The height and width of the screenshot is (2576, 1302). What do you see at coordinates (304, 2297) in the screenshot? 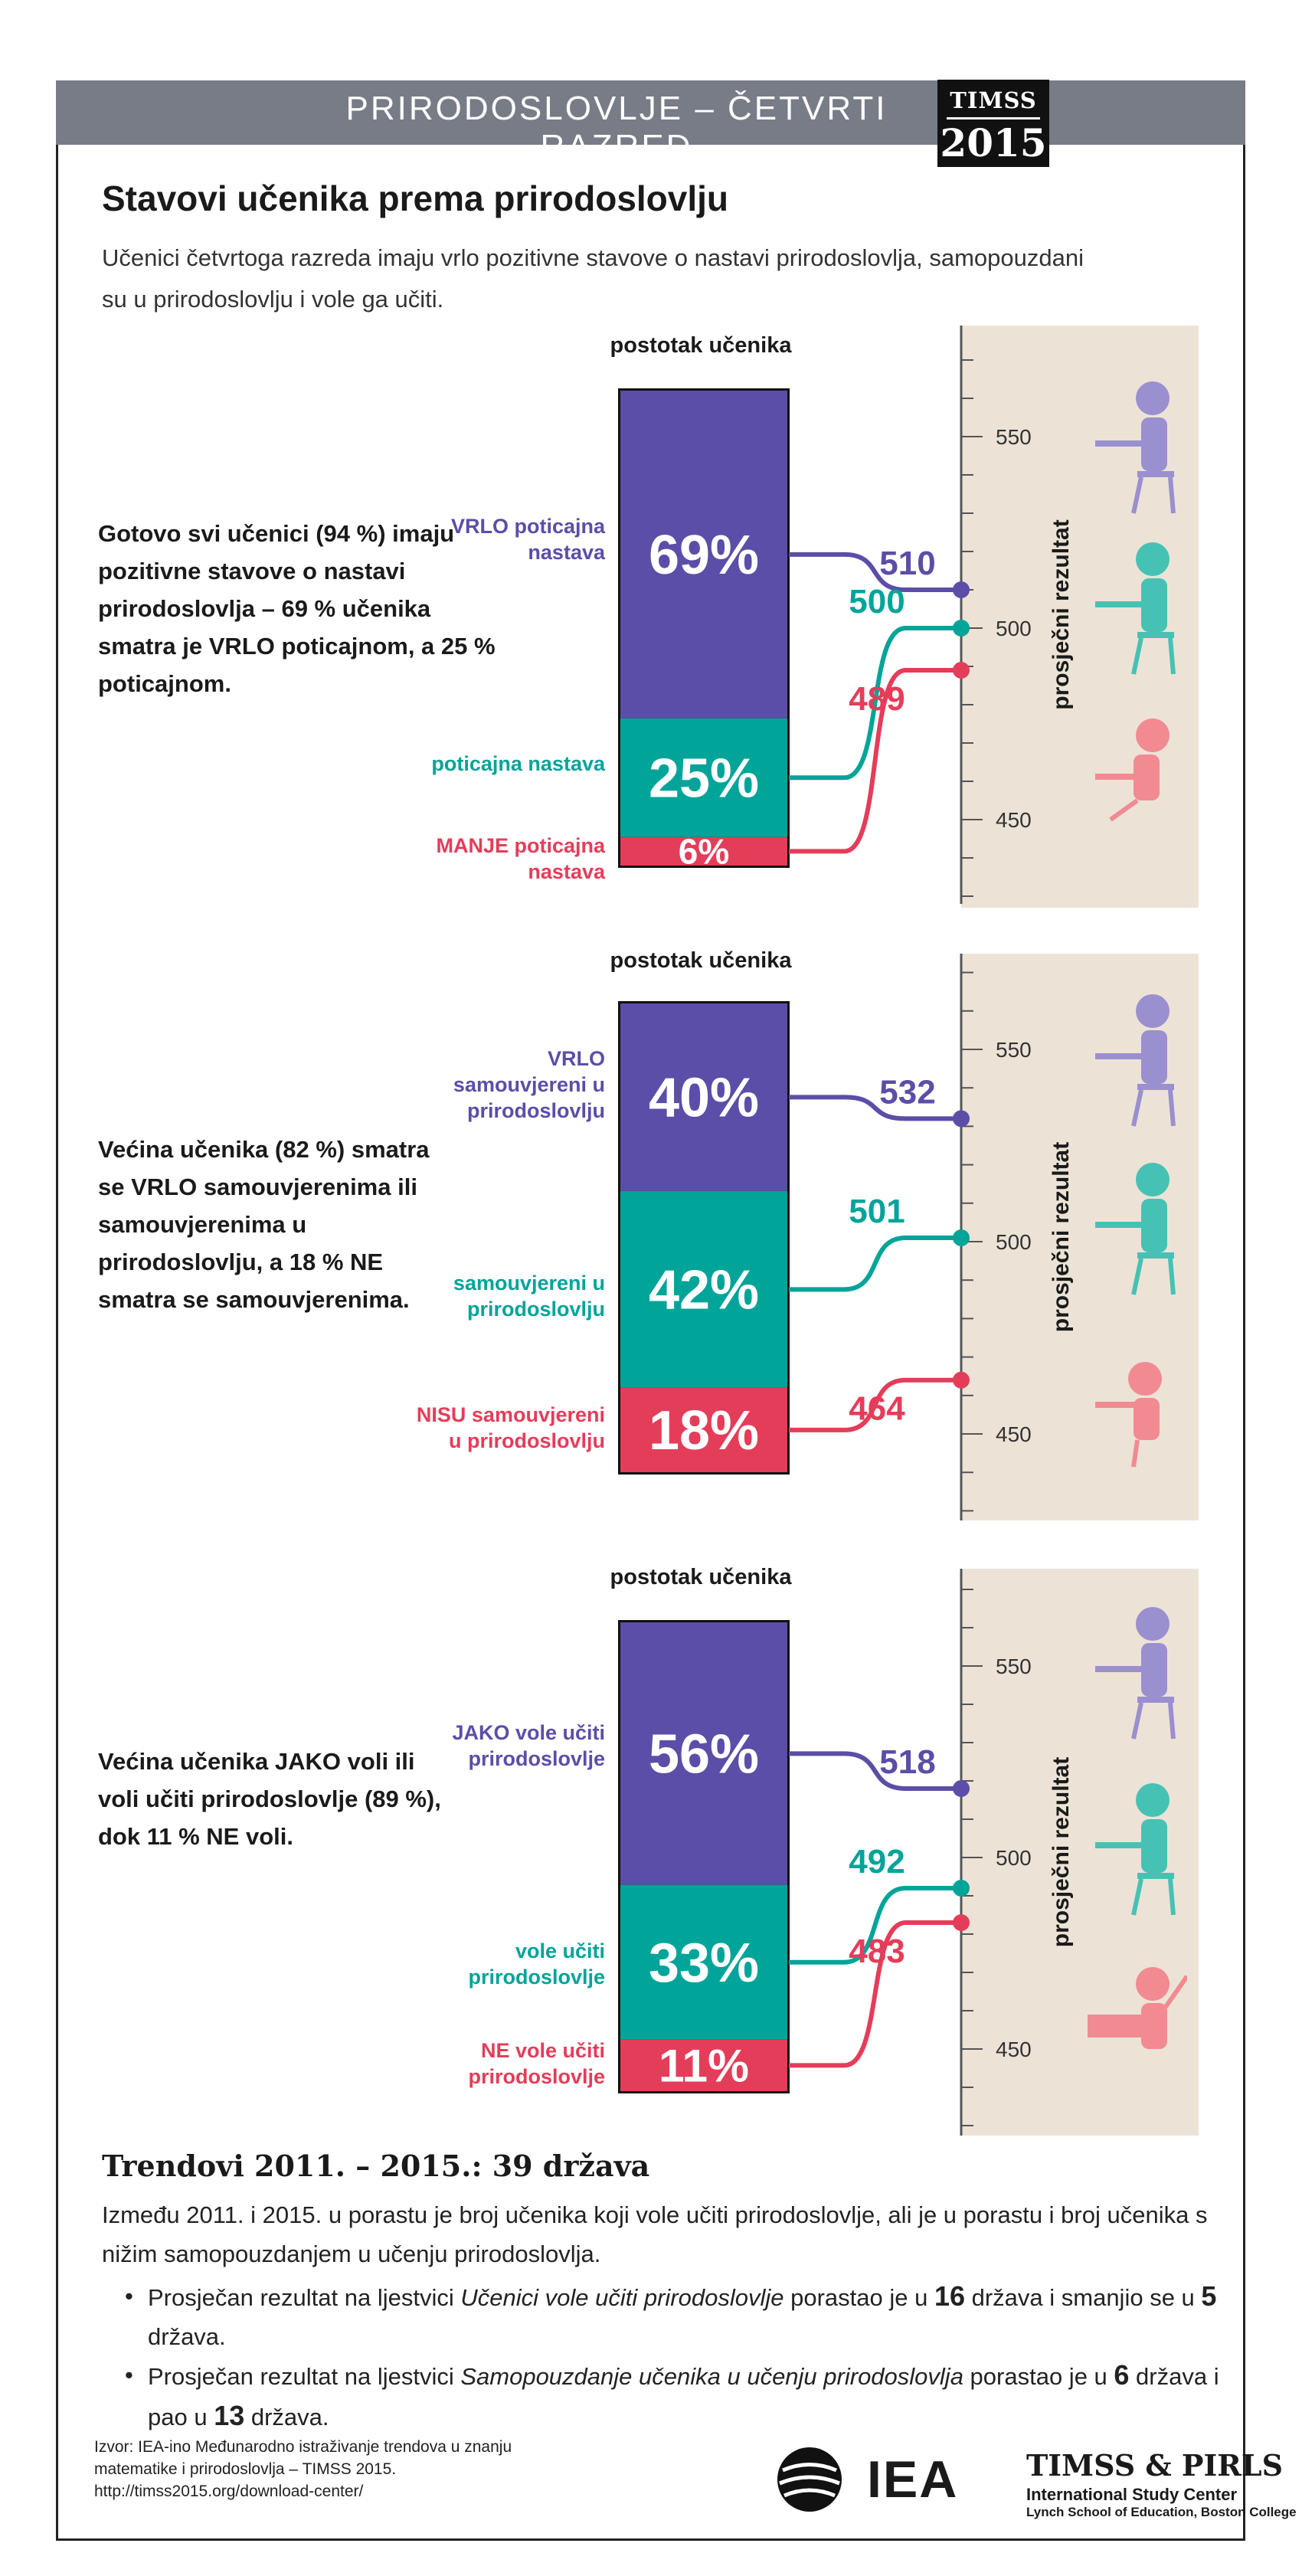
I see `bullet-1-pre: Prosječan rezultat na ljestvici` at bounding box center [304, 2297].